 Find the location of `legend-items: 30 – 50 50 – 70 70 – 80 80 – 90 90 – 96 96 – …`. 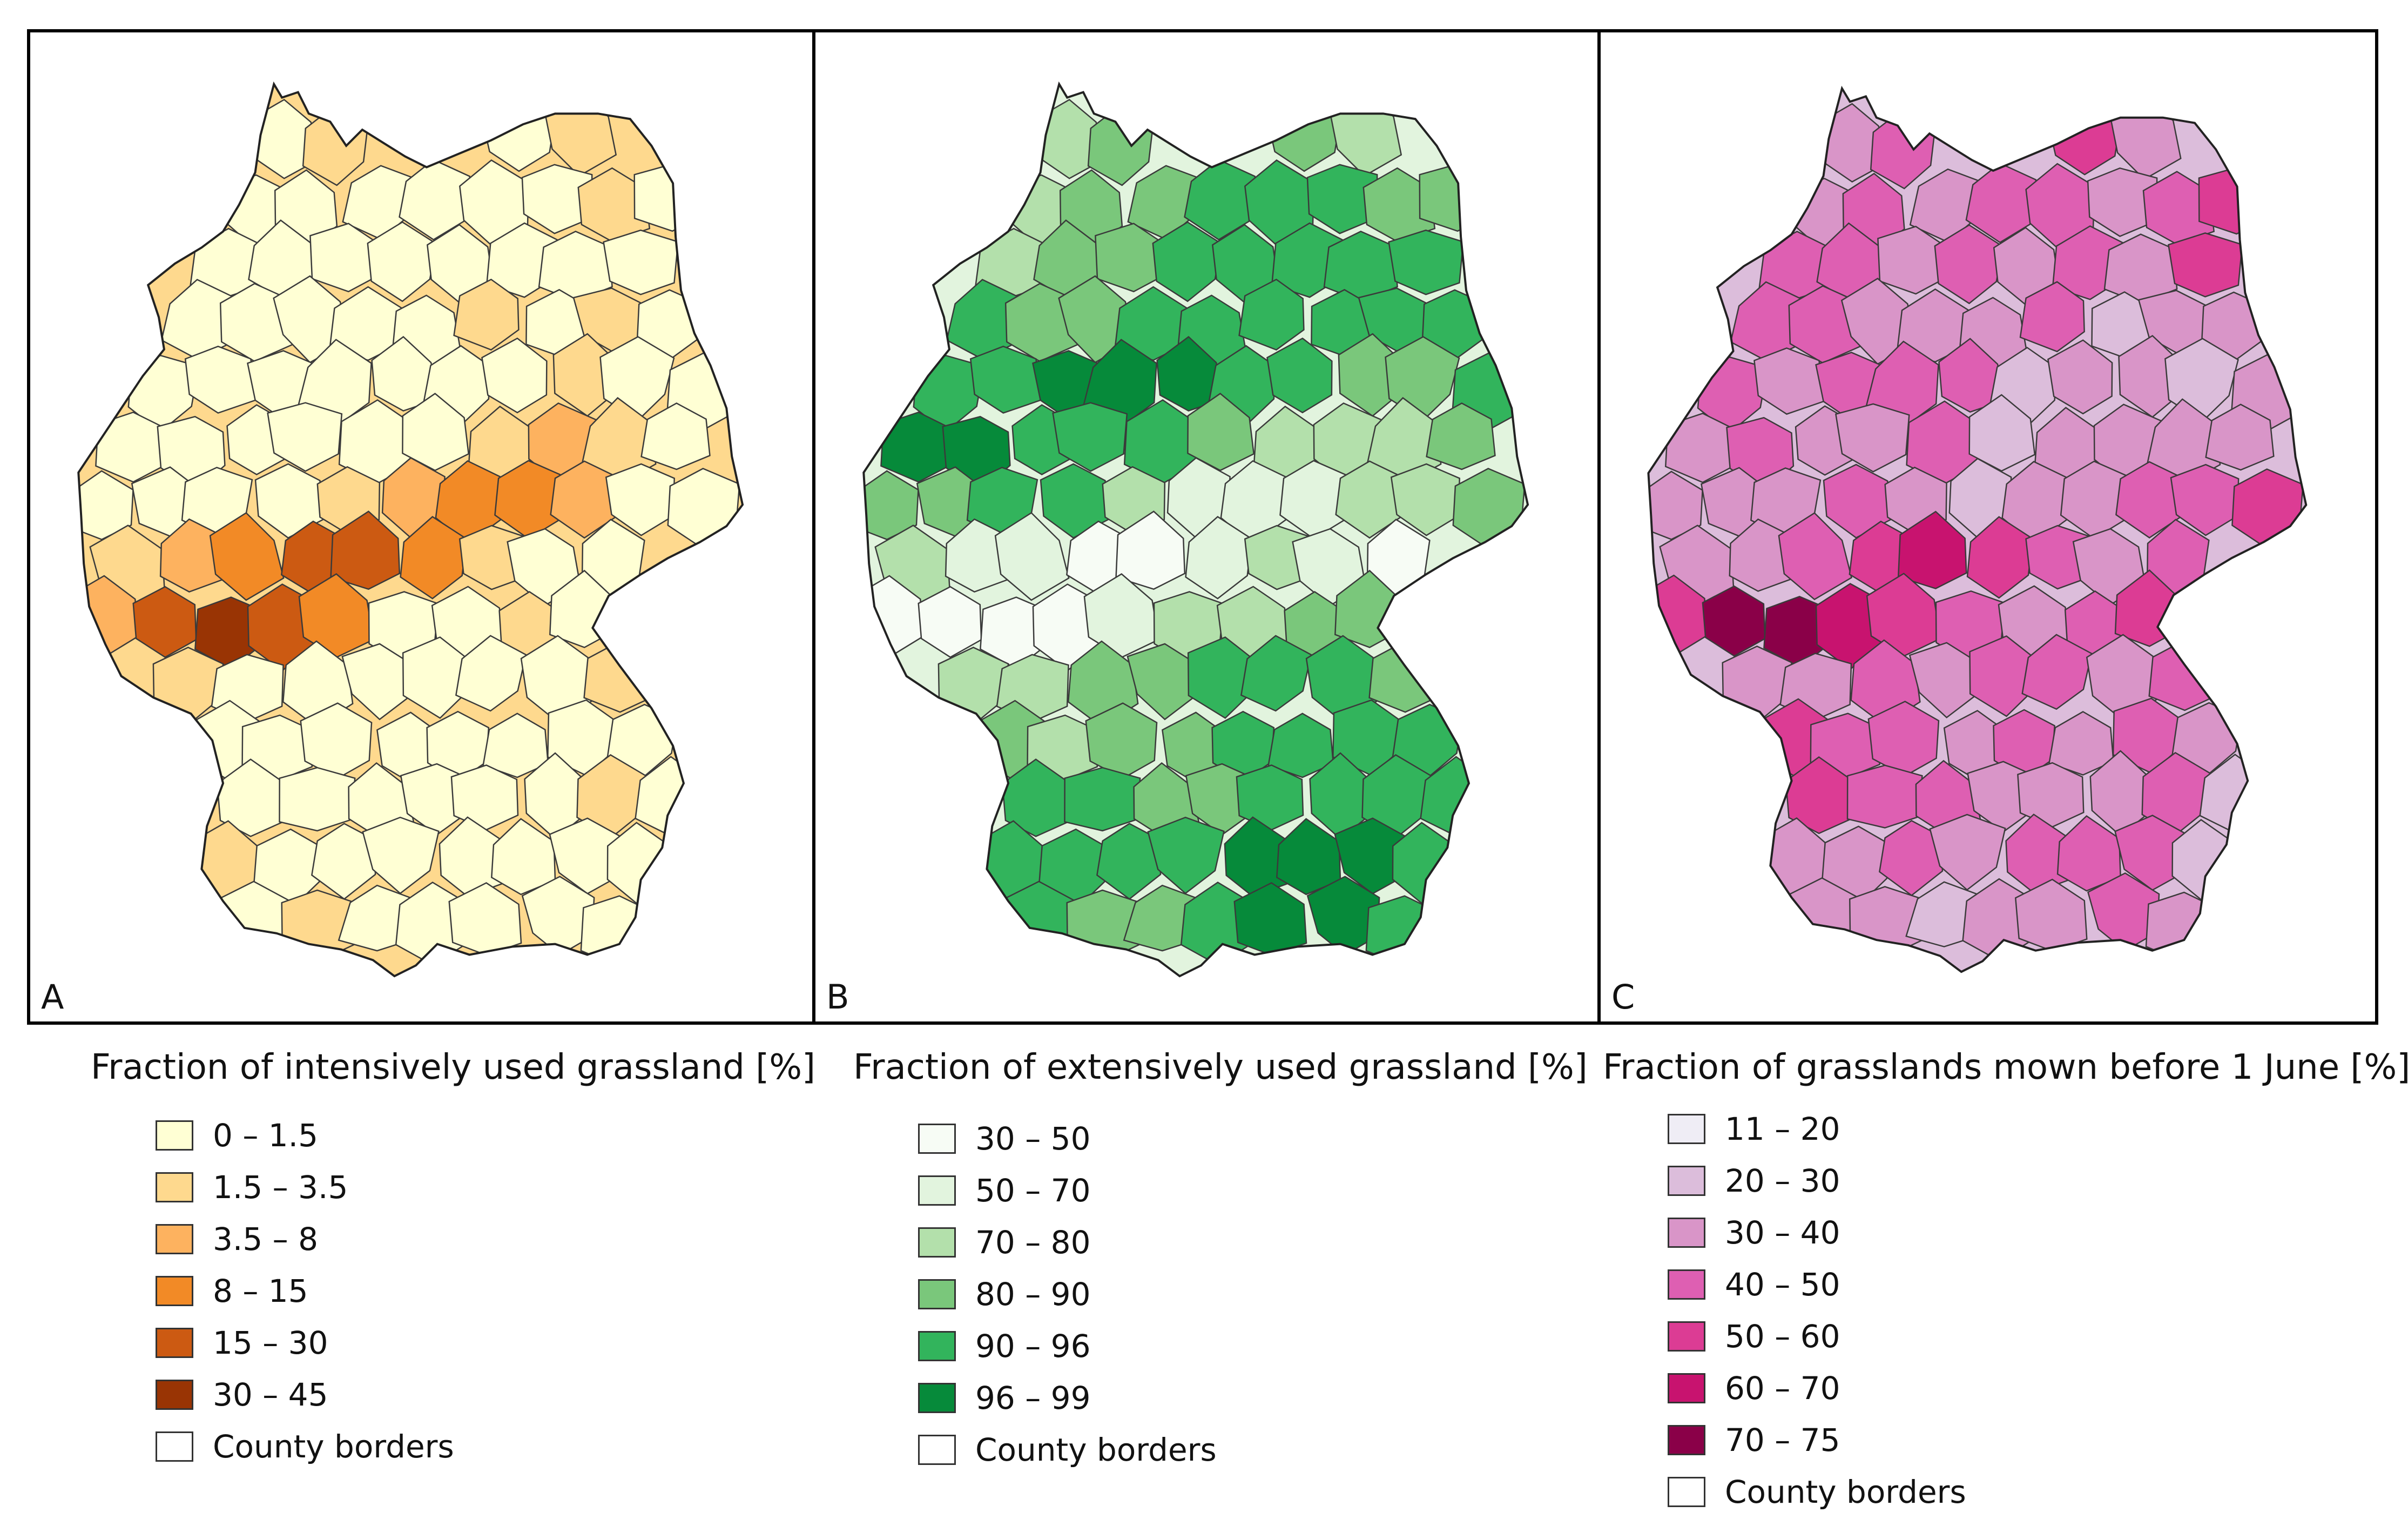

legend-items: 30 – 50 50 – 70 70 – 80 80 – 90 90 – 96 96 – … is located at coordinates (1253, 1294).